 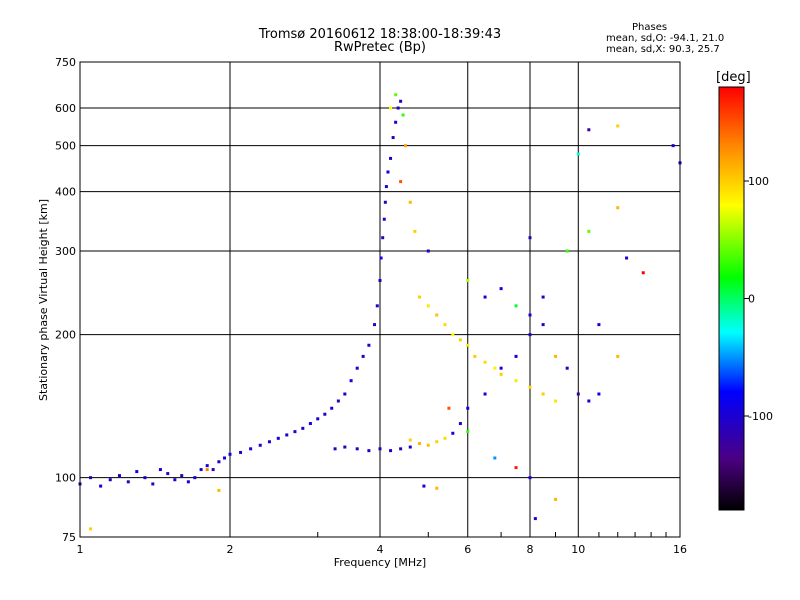 I want to click on y-tick-label: 75, so click(x=69, y=537).